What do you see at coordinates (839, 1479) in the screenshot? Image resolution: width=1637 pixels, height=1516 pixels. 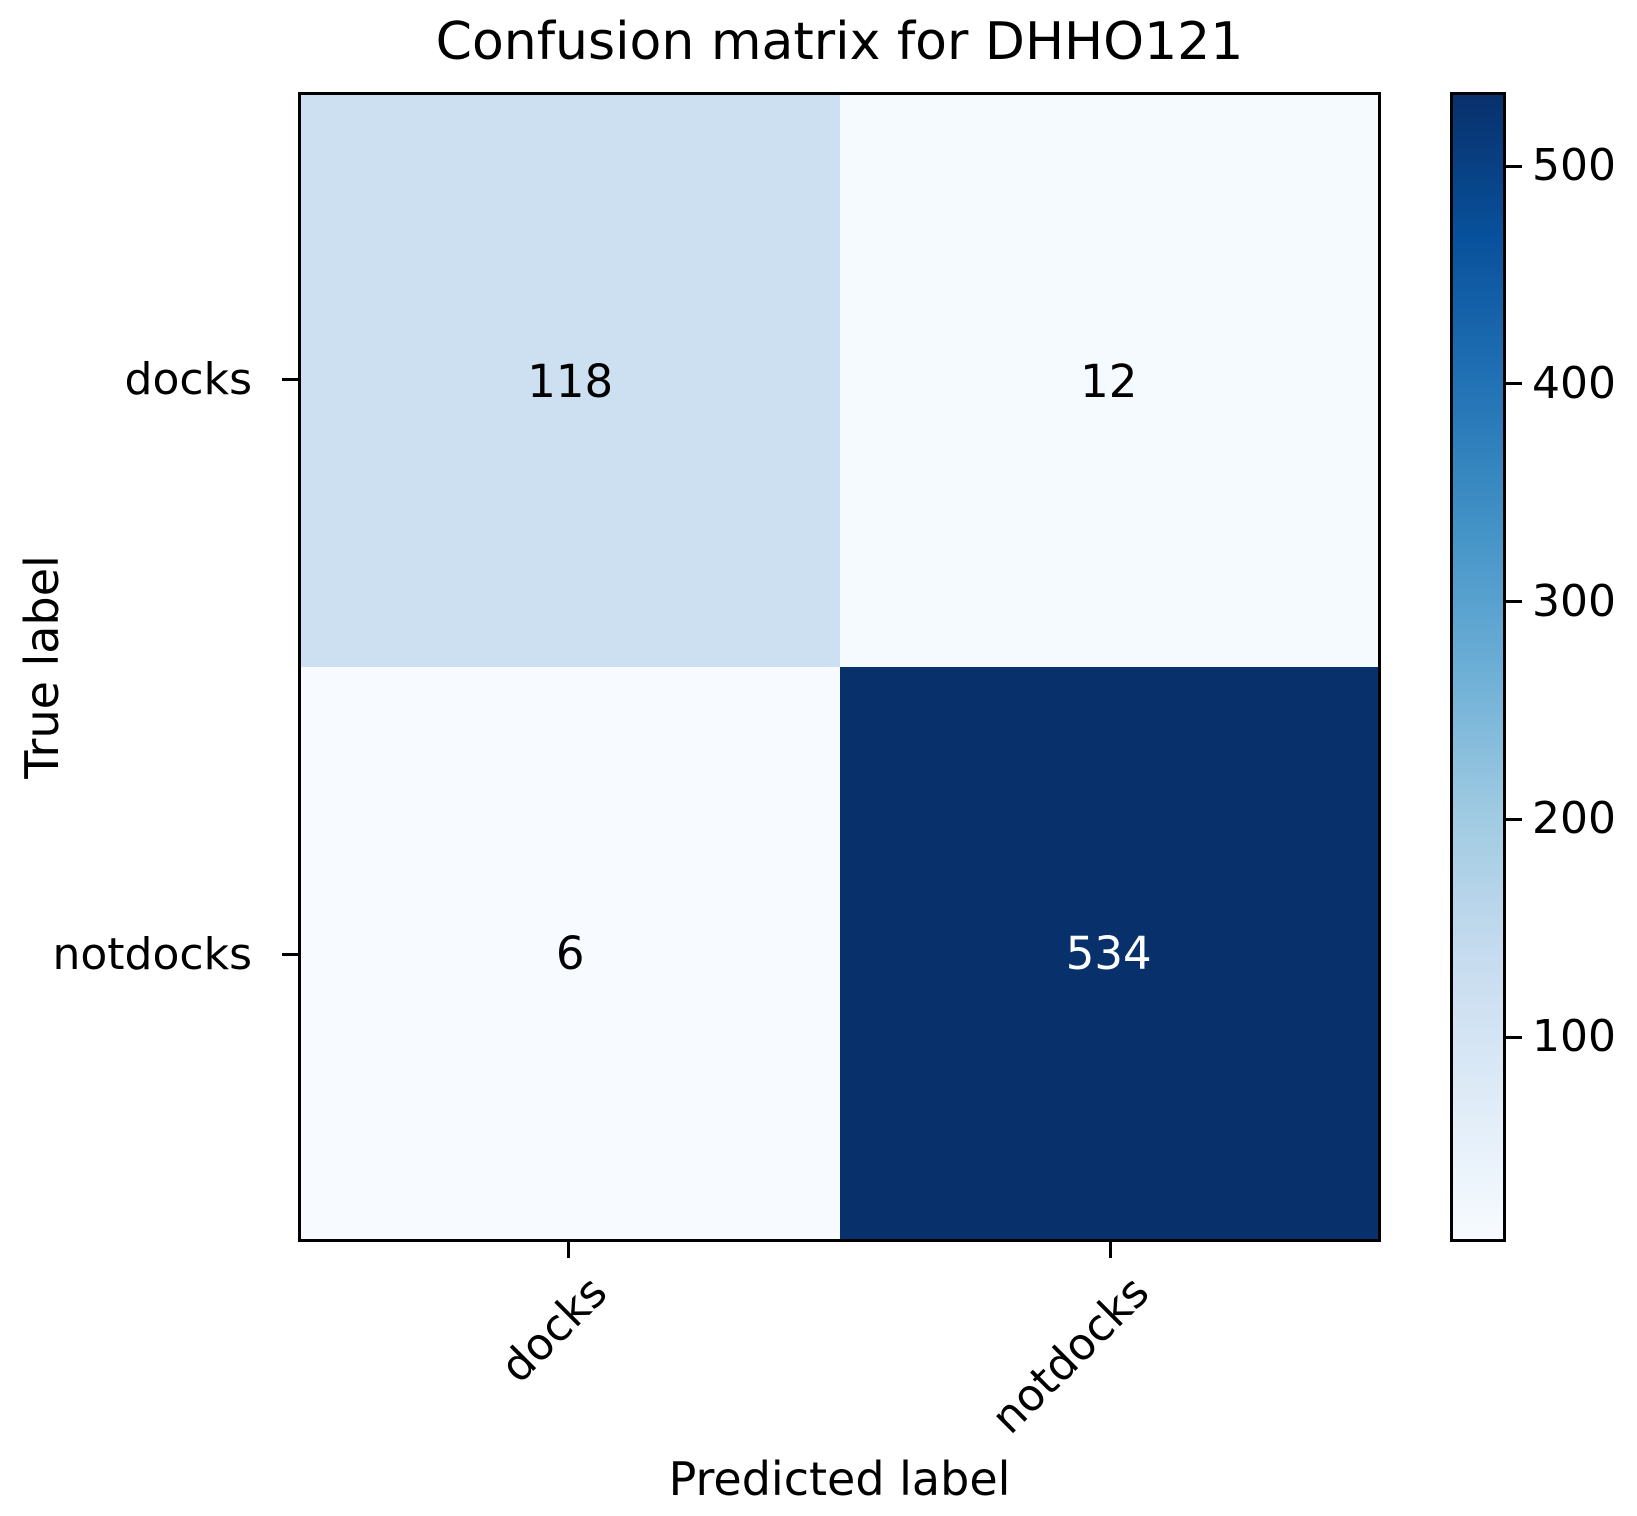 I see `x-axis-label: Predicted label` at bounding box center [839, 1479].